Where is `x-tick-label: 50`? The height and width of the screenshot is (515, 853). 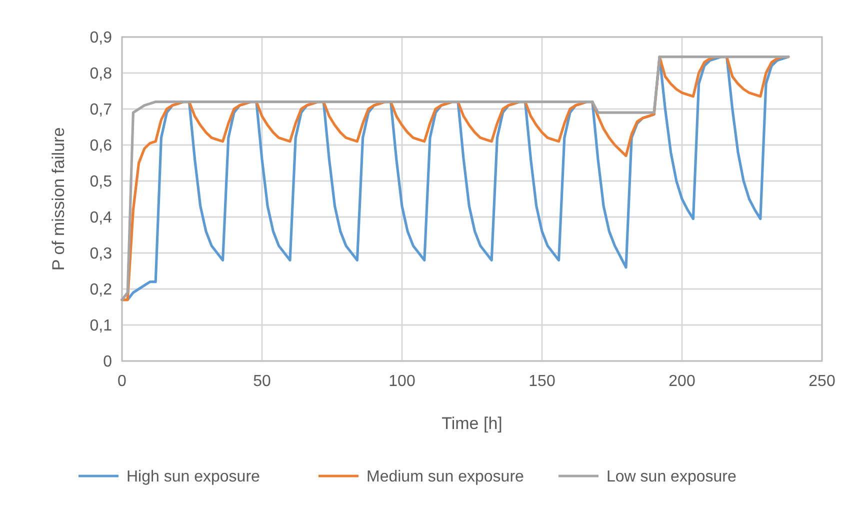
x-tick-label: 50 is located at coordinates (262, 381).